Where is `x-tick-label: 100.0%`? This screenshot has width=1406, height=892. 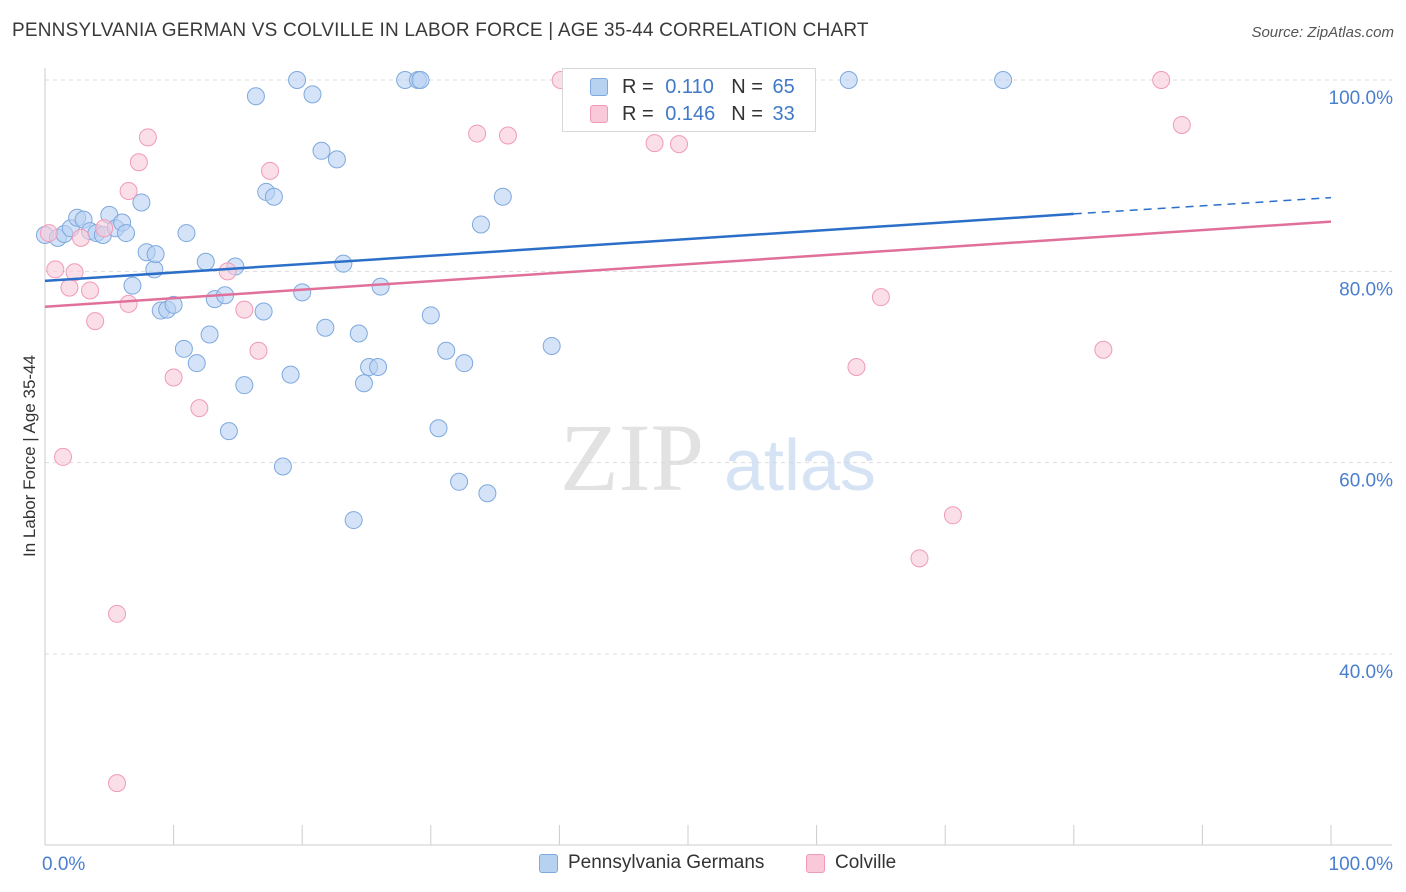
x-tick-label: 100.0% is located at coordinates (1361, 864).